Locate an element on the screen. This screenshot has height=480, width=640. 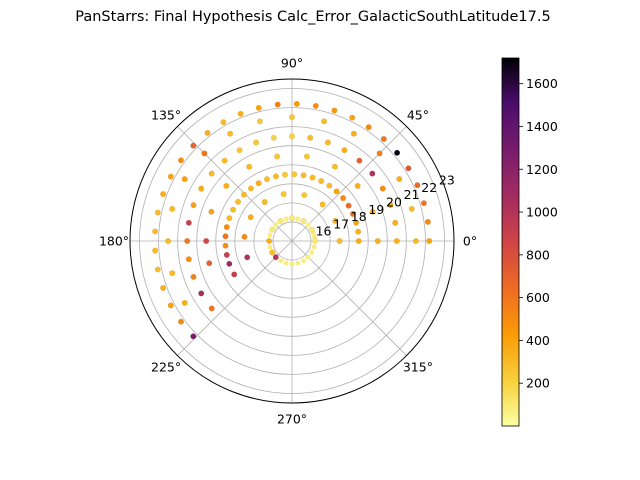
theta-tick-label: 270° is located at coordinates (292, 419).